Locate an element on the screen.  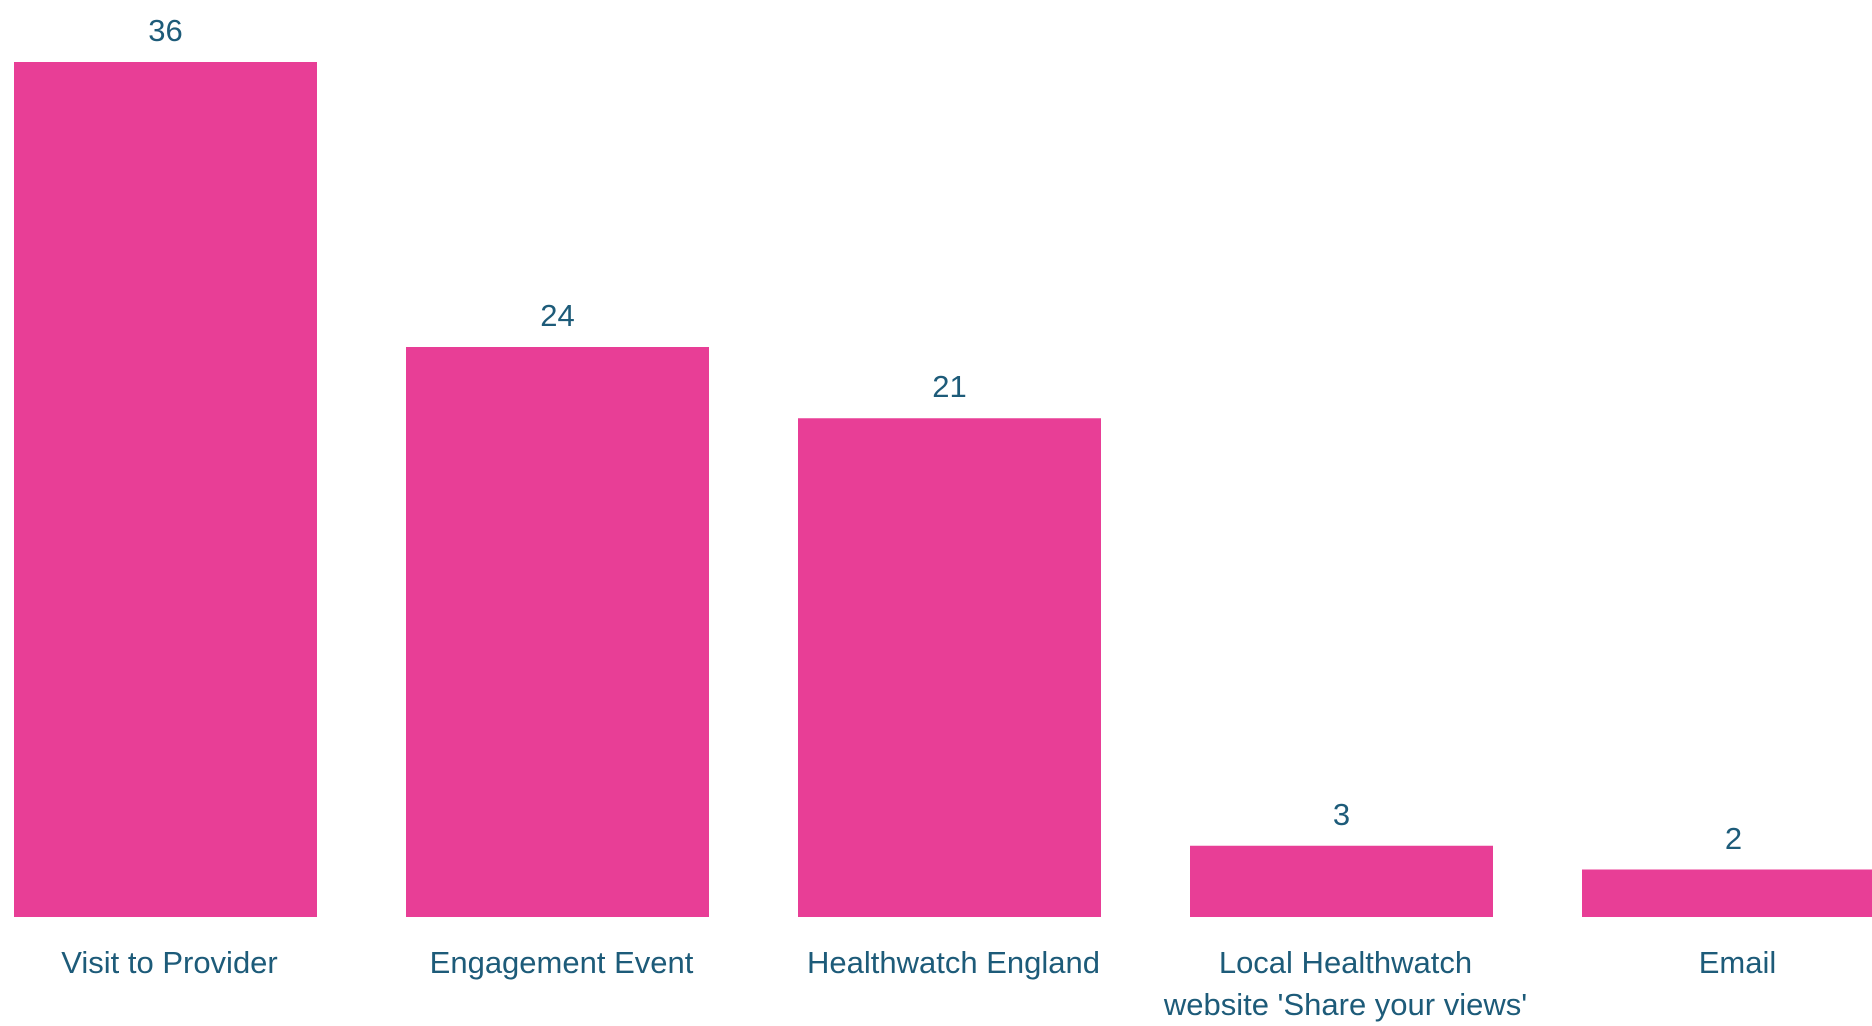
value-label: 2 is located at coordinates (1733, 838).